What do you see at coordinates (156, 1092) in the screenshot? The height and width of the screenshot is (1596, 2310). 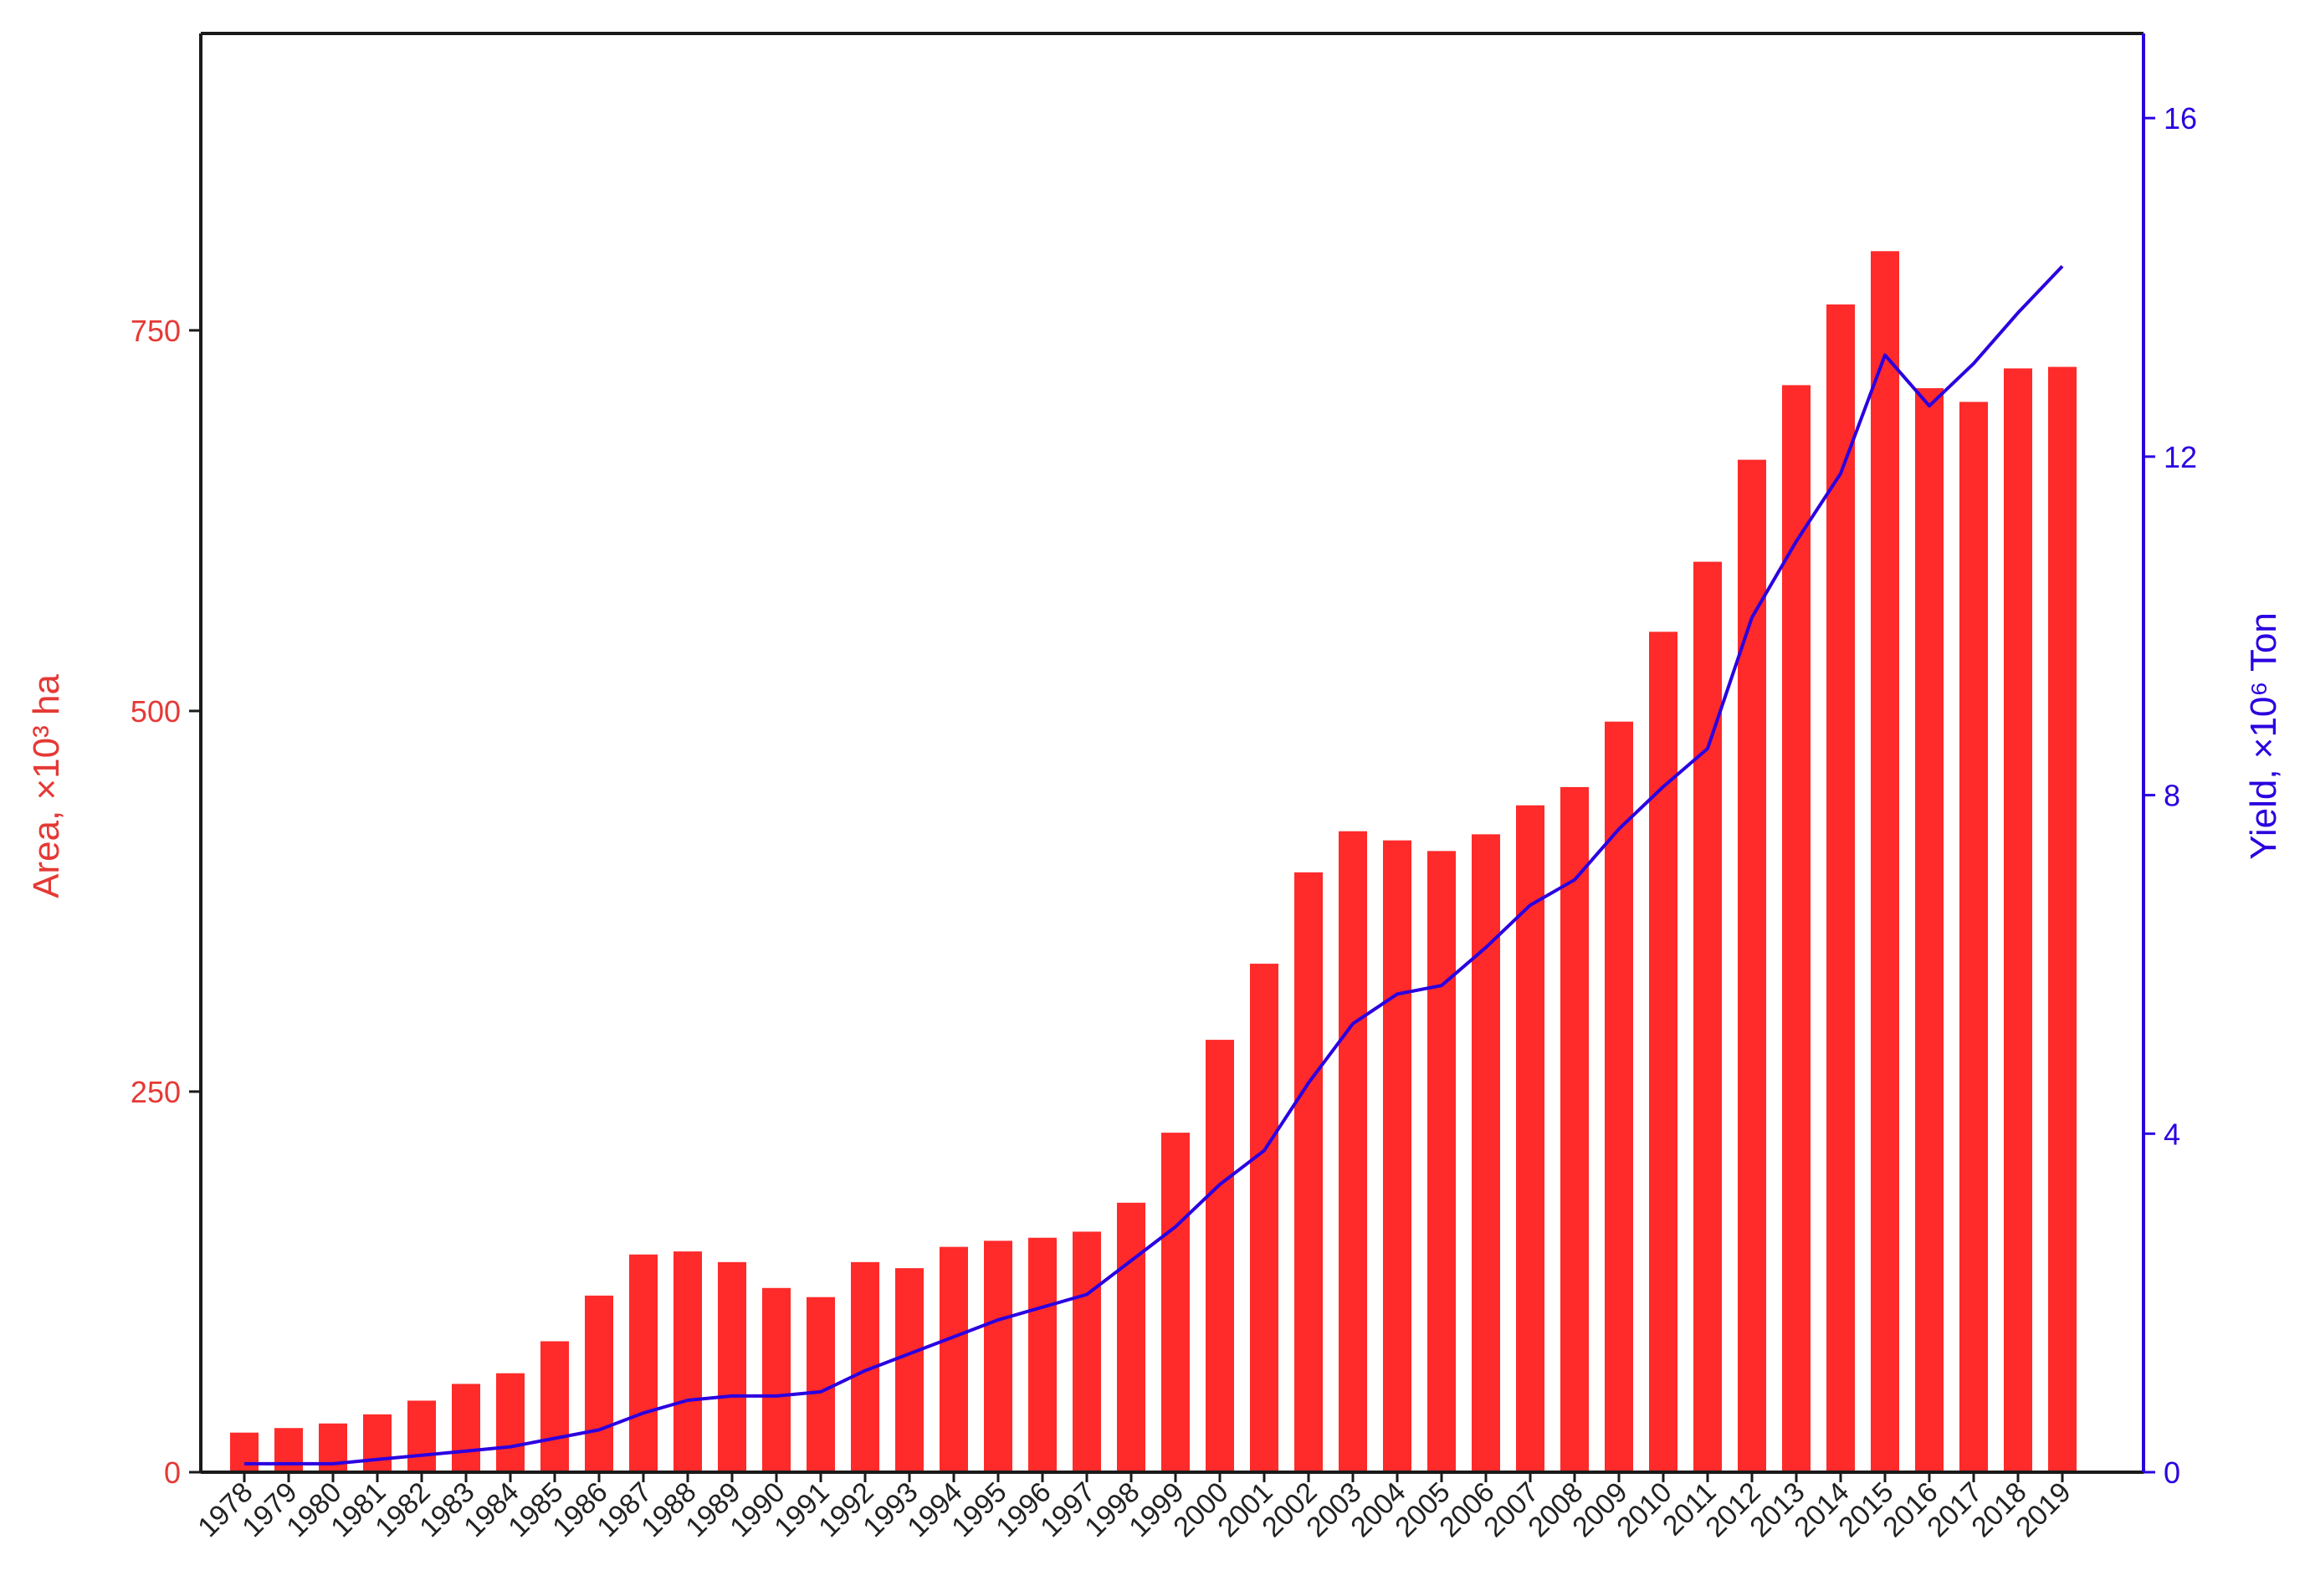 I see `y-left-tick-label: 250` at bounding box center [156, 1092].